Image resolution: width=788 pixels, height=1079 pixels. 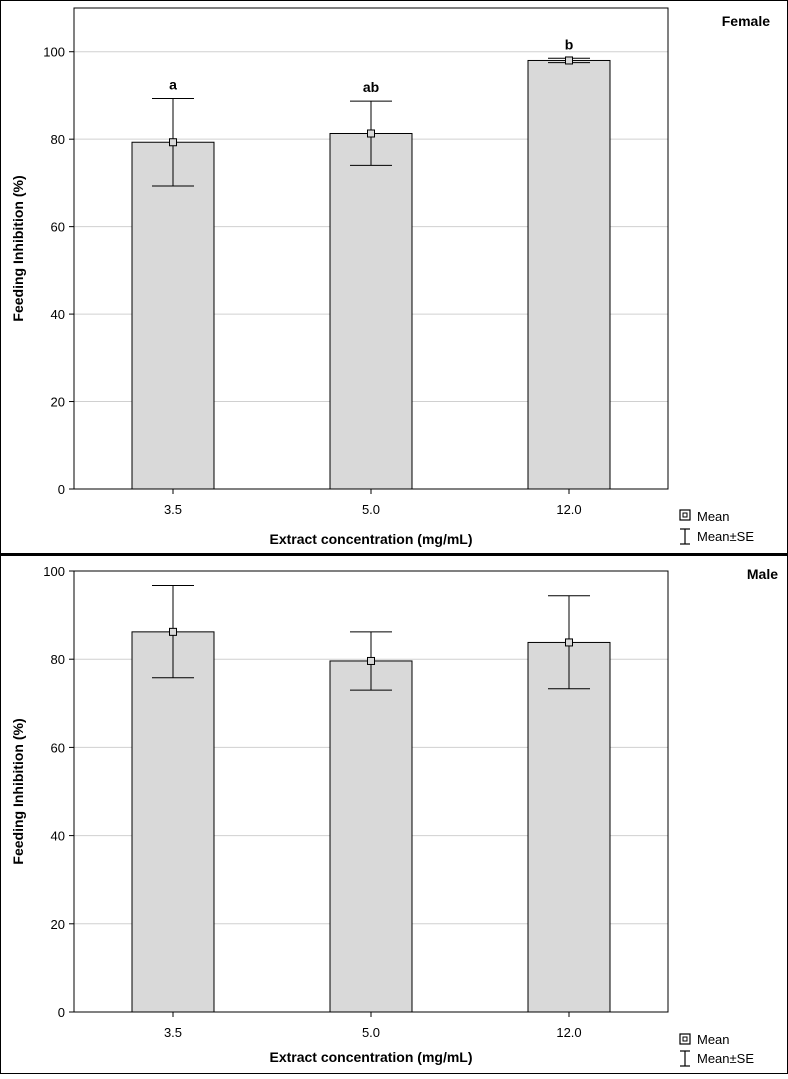 I want to click on panel-title: Female, so click(x=746, y=21).